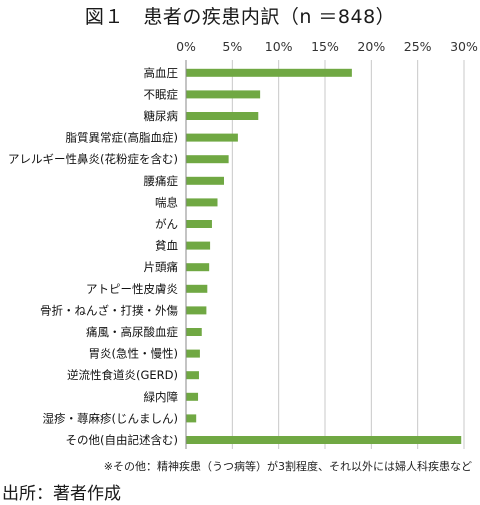  What do you see at coordinates (161, 116) in the screenshot?
I see `category-label: 糖尿病` at bounding box center [161, 116].